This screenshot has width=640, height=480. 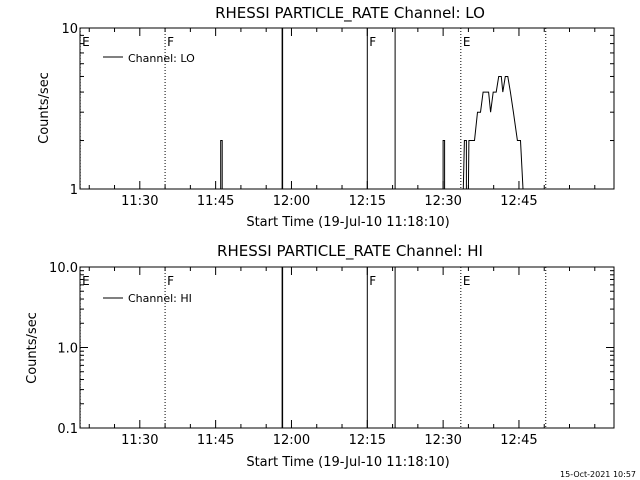 What do you see at coordinates (67, 429) in the screenshot?
I see `y-tick-label: 0.1` at bounding box center [67, 429].